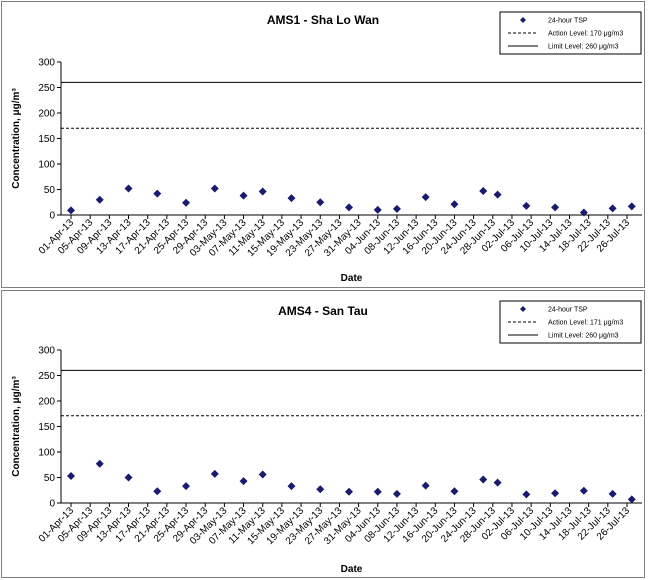 The width and height of the screenshot is (648, 580). What do you see at coordinates (585, 323) in the screenshot?
I see `legend-label: Action Level: 171 μg/m3` at bounding box center [585, 323].